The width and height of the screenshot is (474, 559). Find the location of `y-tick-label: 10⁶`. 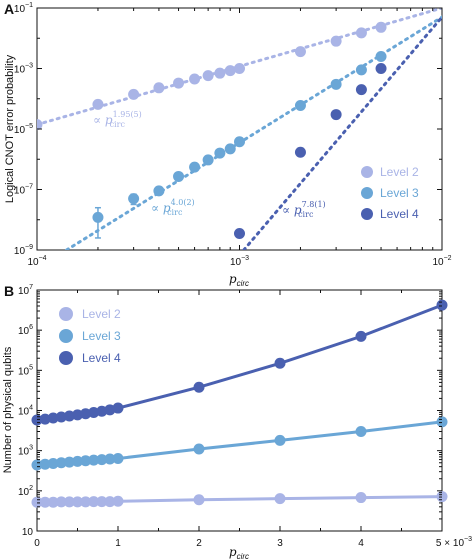

y-tick-label: 10⁶ is located at coordinates (25, 330).